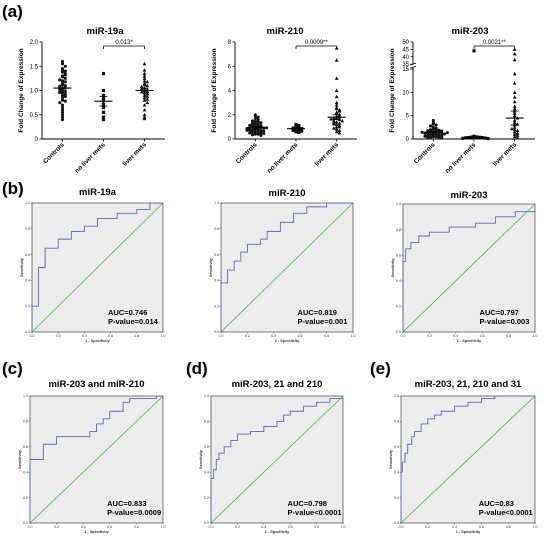 The height and width of the screenshot is (536, 550). I want to click on y-tick-label: 2, so click(230, 116).